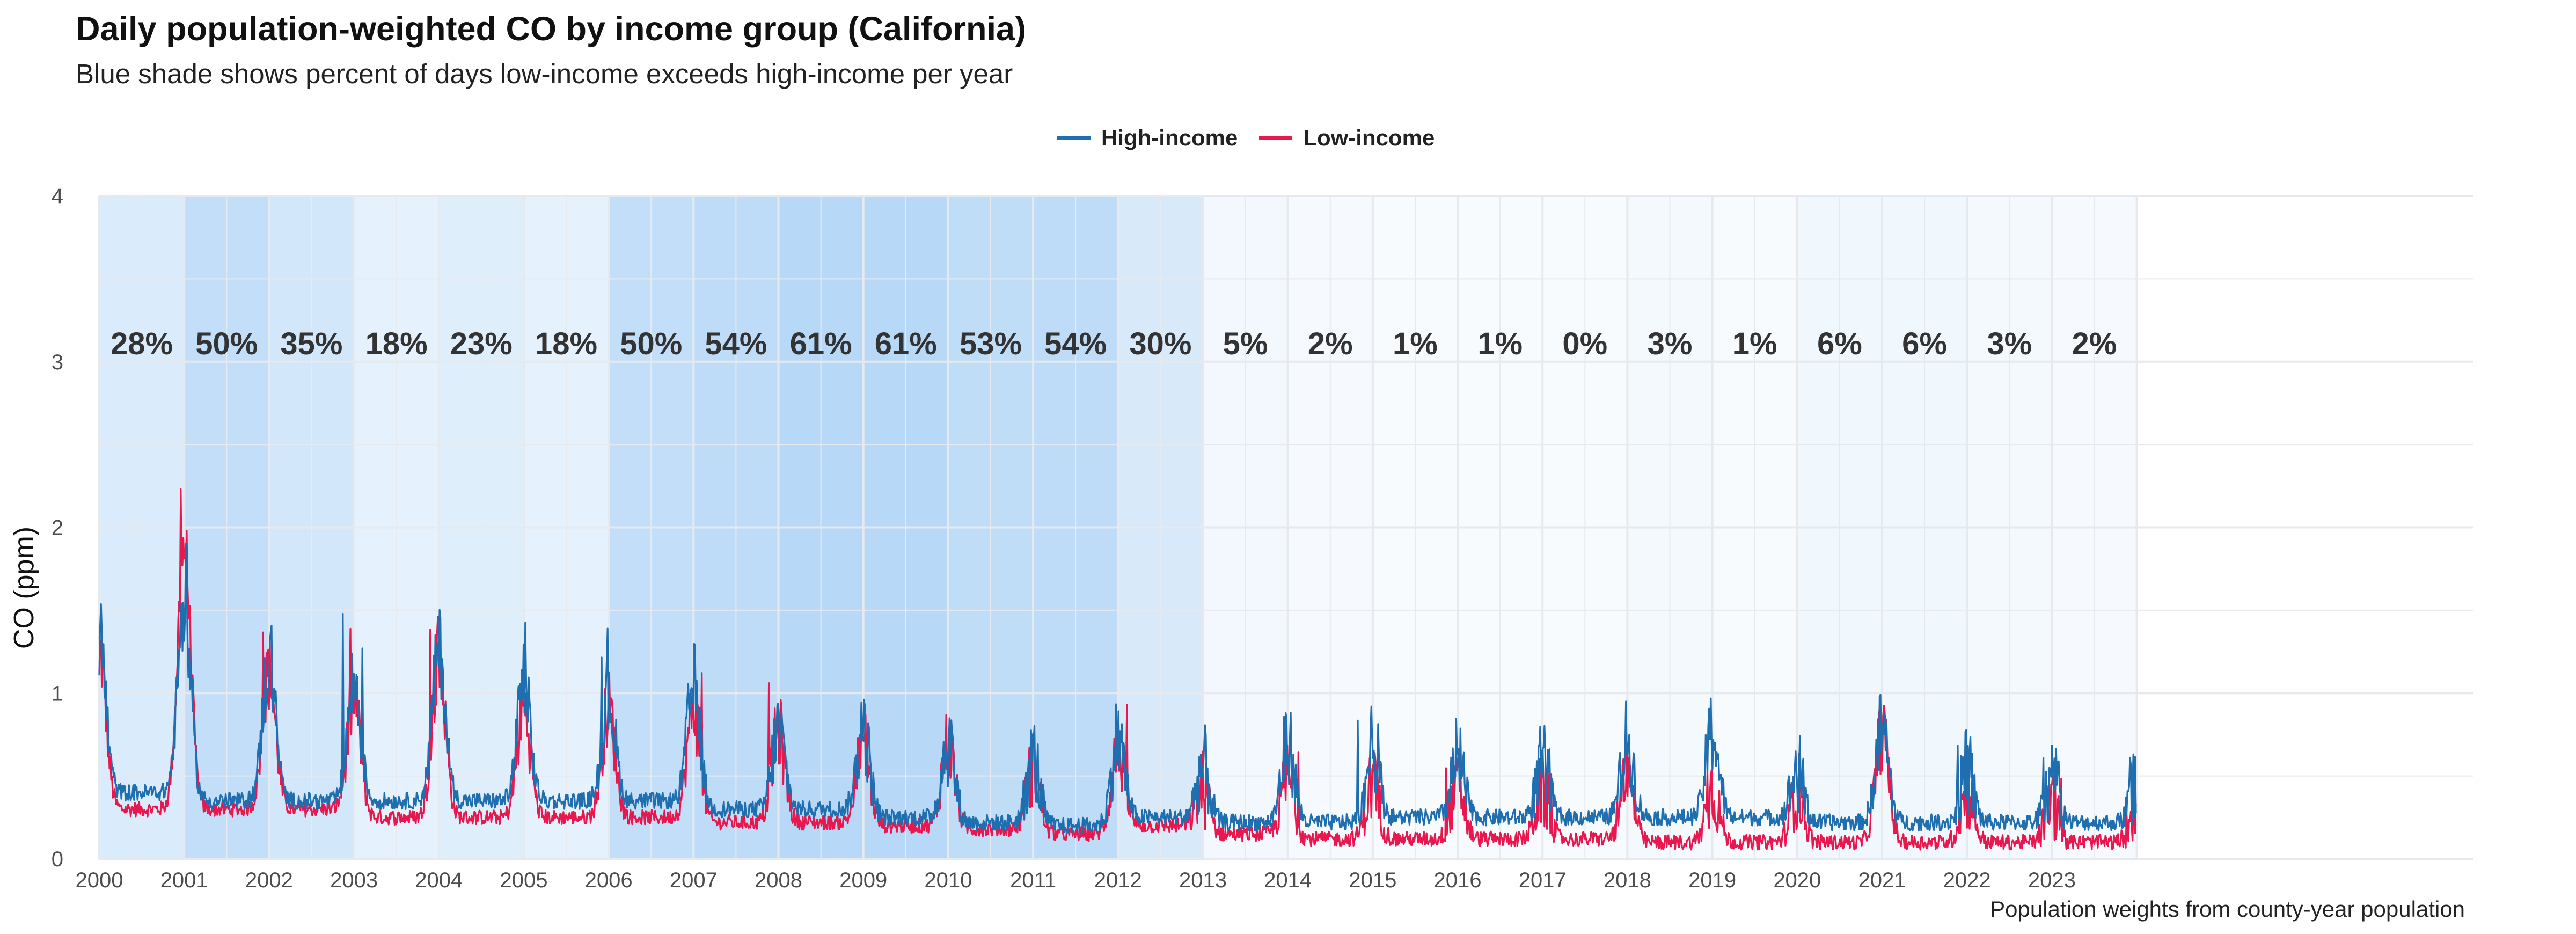  I want to click on percent-label-2009: 61%, so click(906, 344).